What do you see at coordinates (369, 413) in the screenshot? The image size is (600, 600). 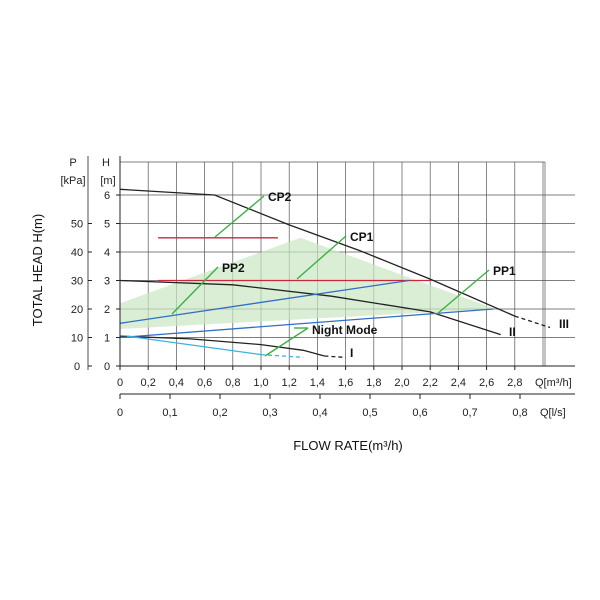 I see `flow-ls-tick-label: 0,5` at bounding box center [369, 413].